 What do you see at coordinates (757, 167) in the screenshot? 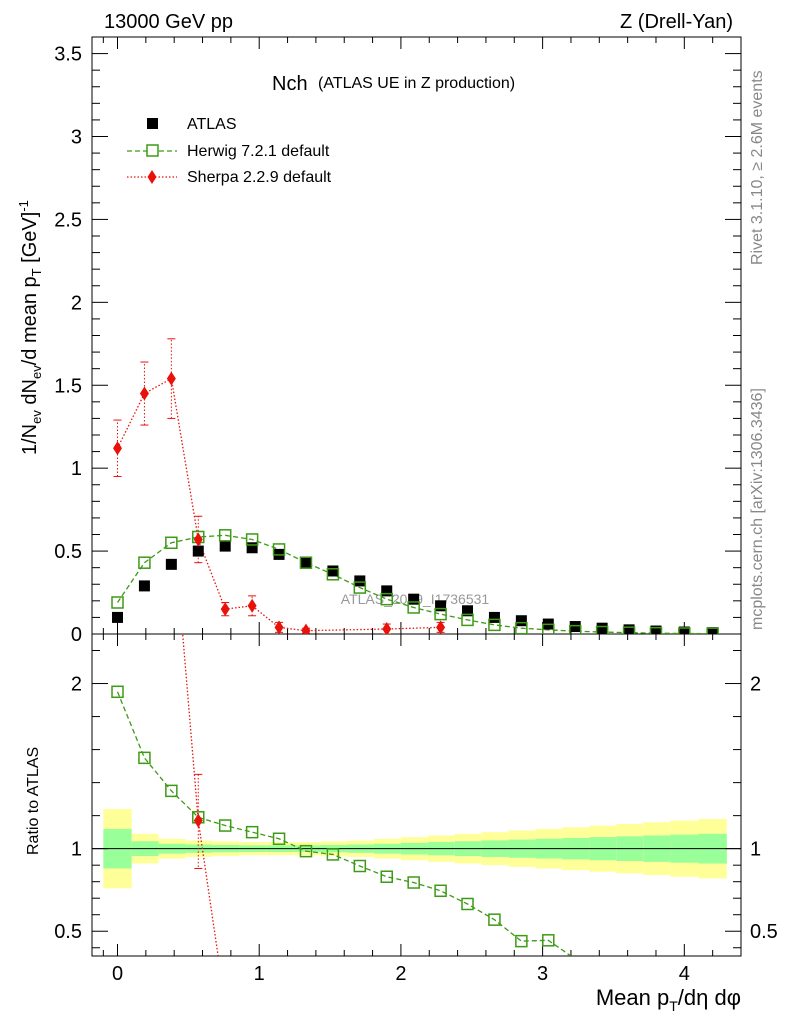
I see `rivet-label: Rivet 3.1.10, ≥ 2.6M events` at bounding box center [757, 167].